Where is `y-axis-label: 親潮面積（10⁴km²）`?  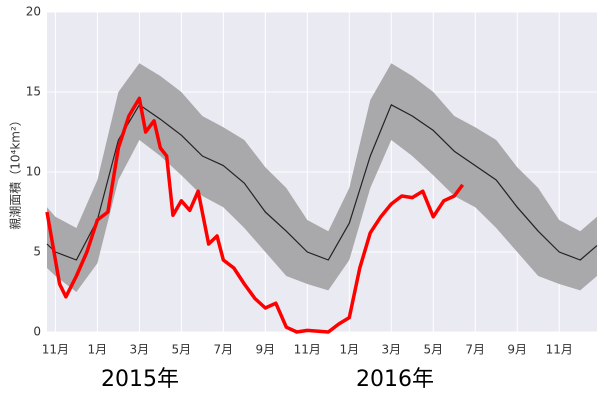
y-axis-label: 親潮面積（10⁴km²） is located at coordinates (15, 172).